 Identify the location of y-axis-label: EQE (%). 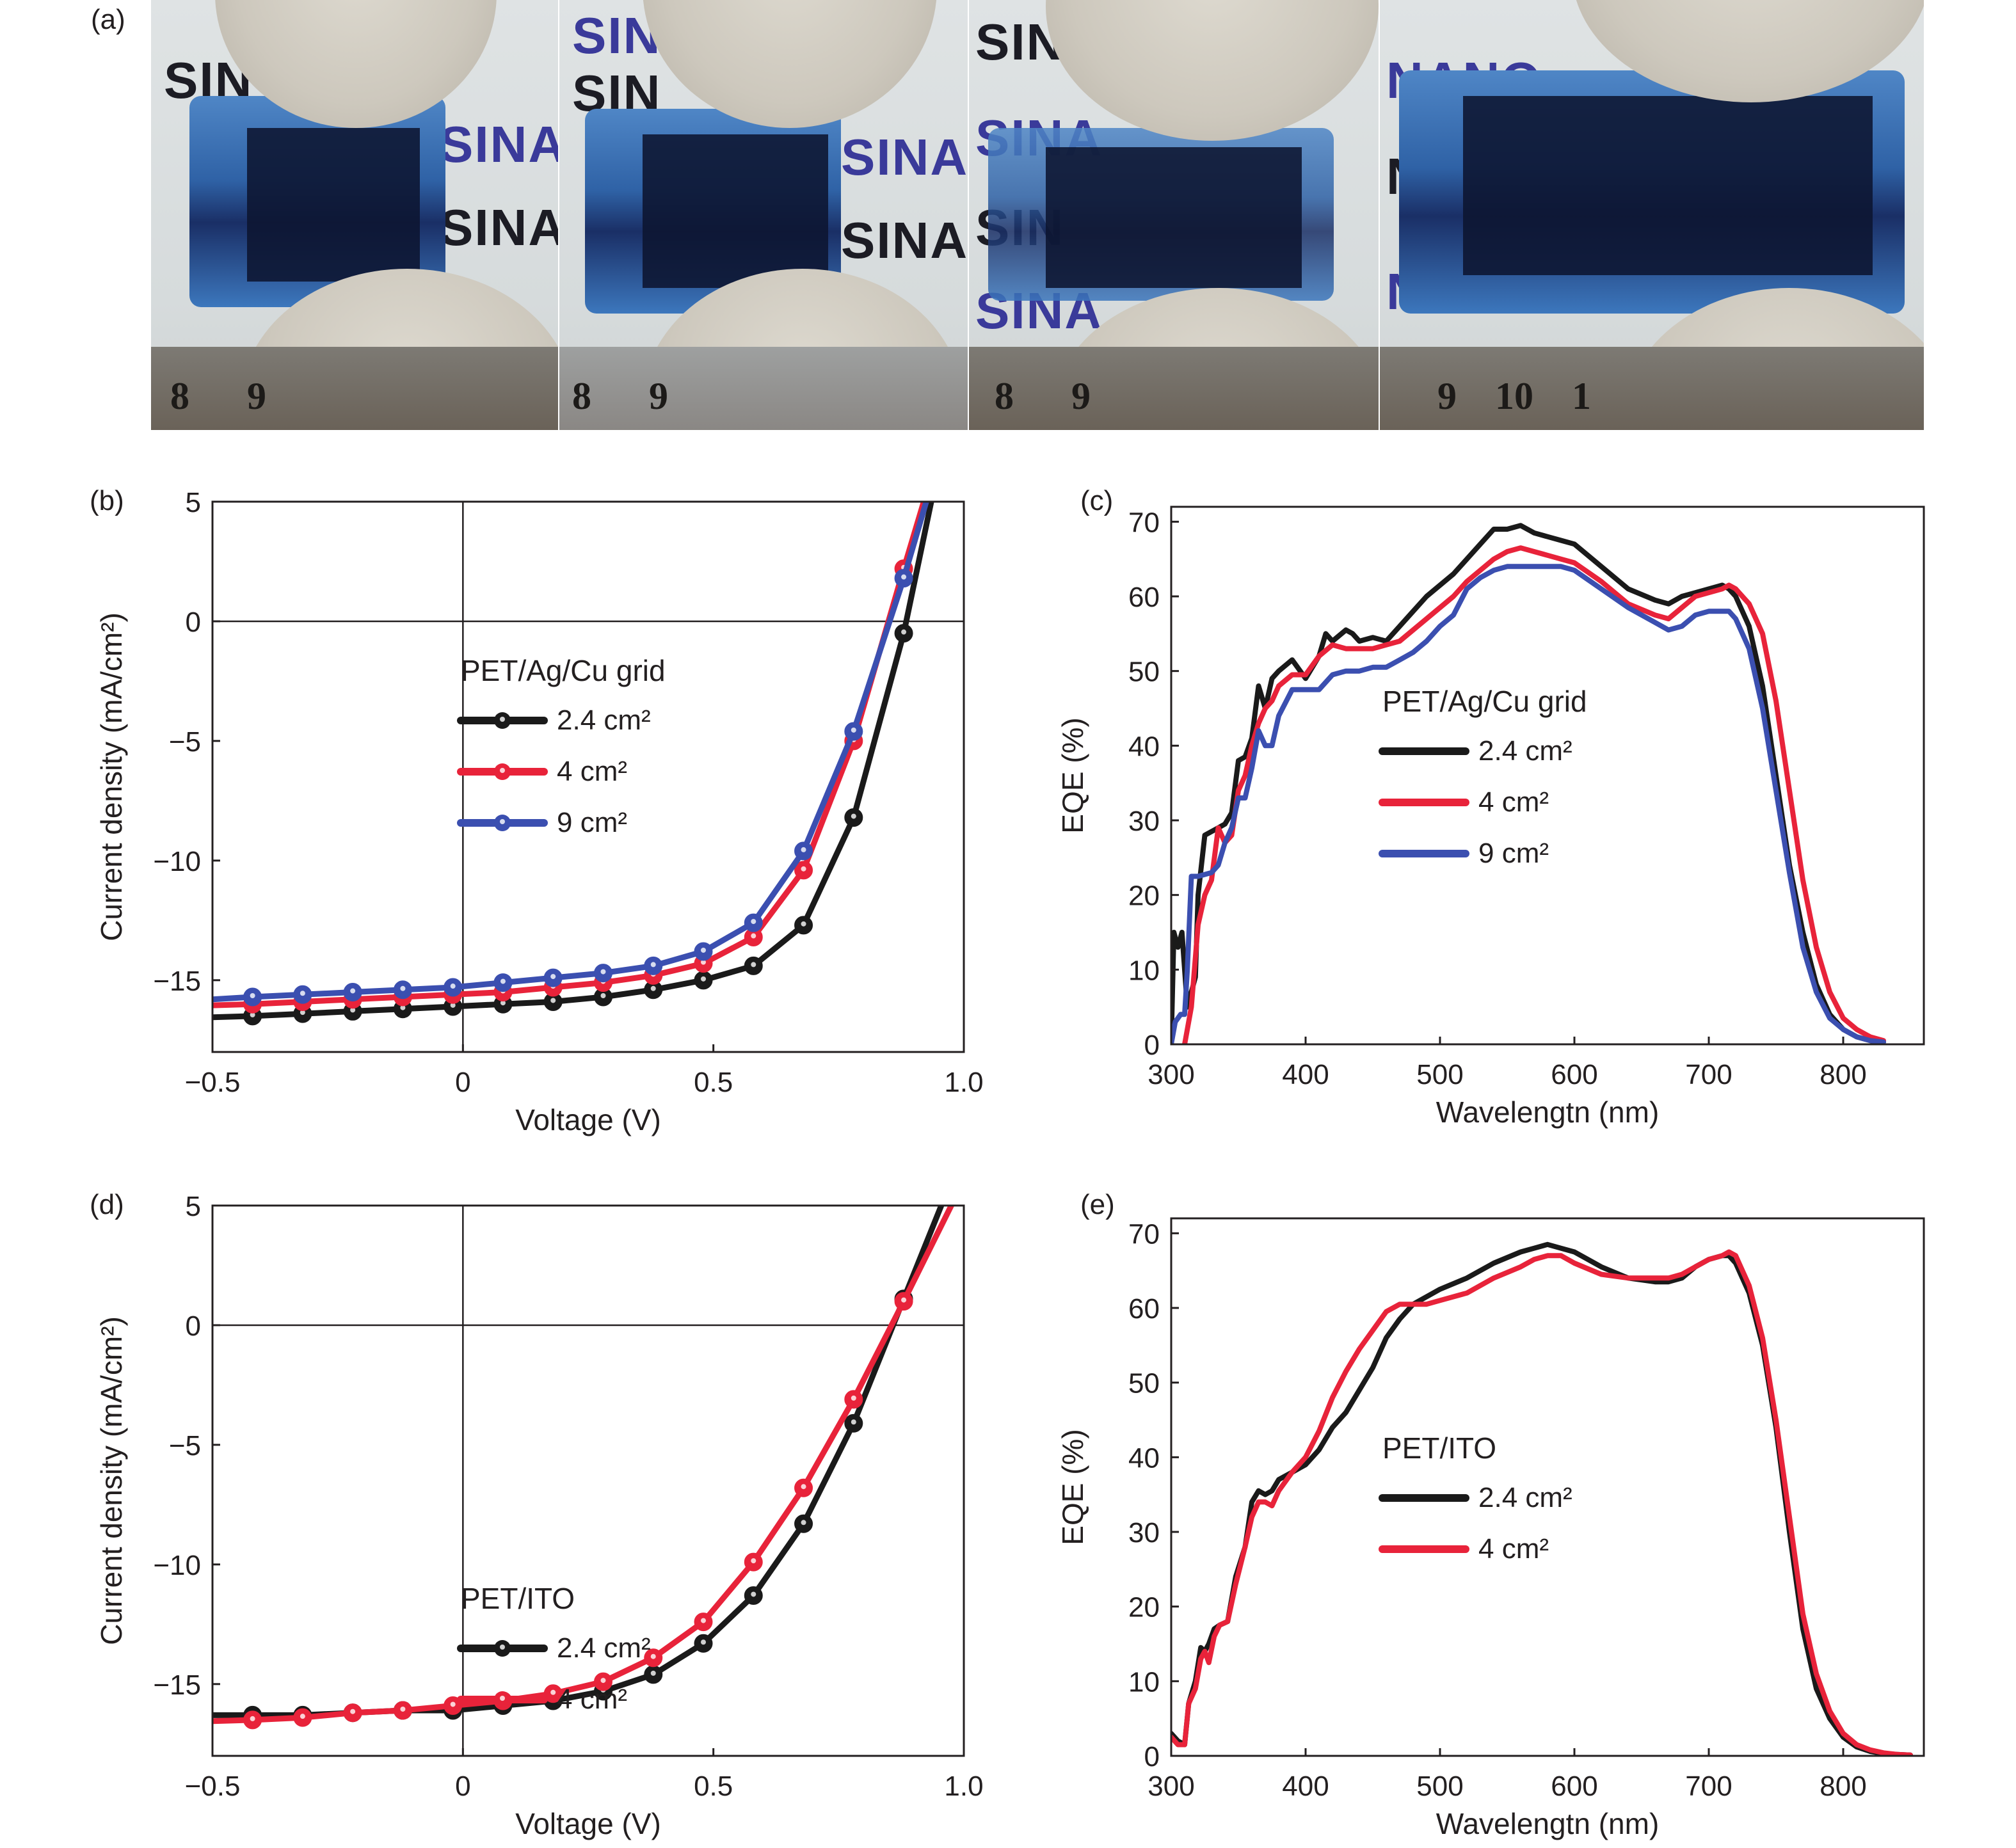
(1072, 775).